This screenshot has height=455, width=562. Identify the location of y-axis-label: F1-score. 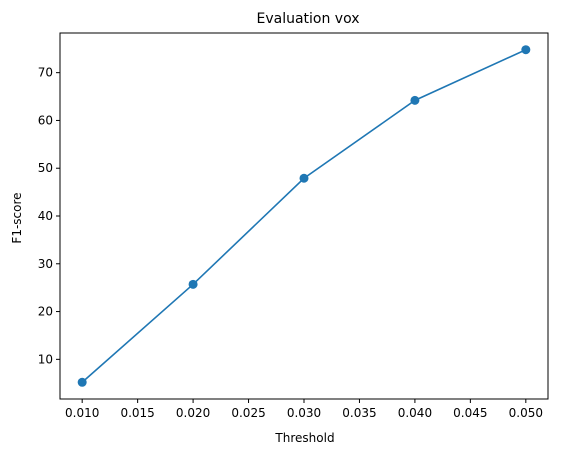
(17, 217).